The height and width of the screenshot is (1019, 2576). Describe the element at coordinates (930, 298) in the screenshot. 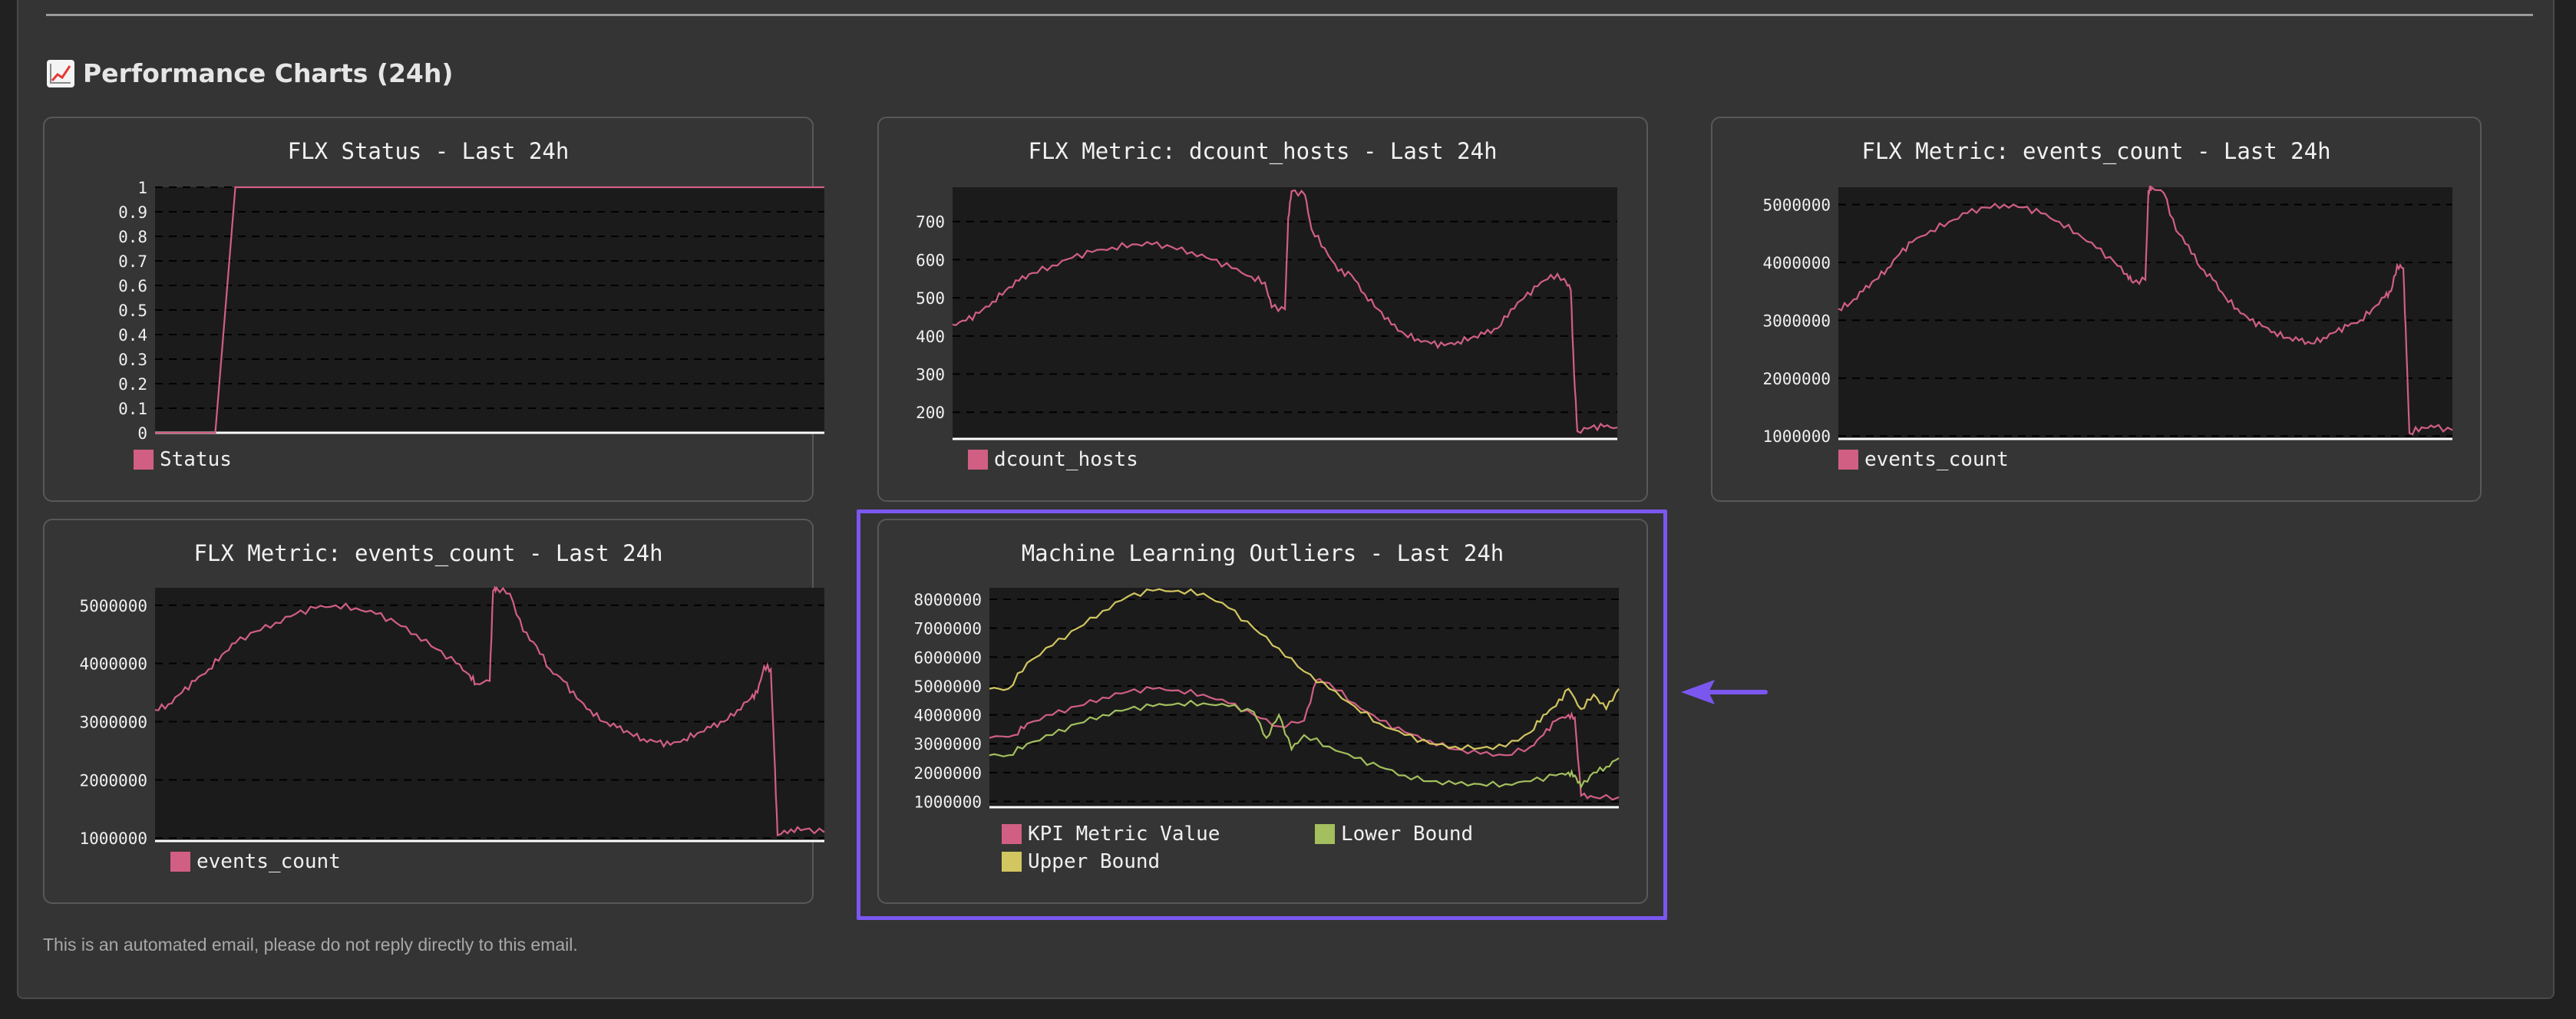

I see `y-tick-label: 500` at that location.